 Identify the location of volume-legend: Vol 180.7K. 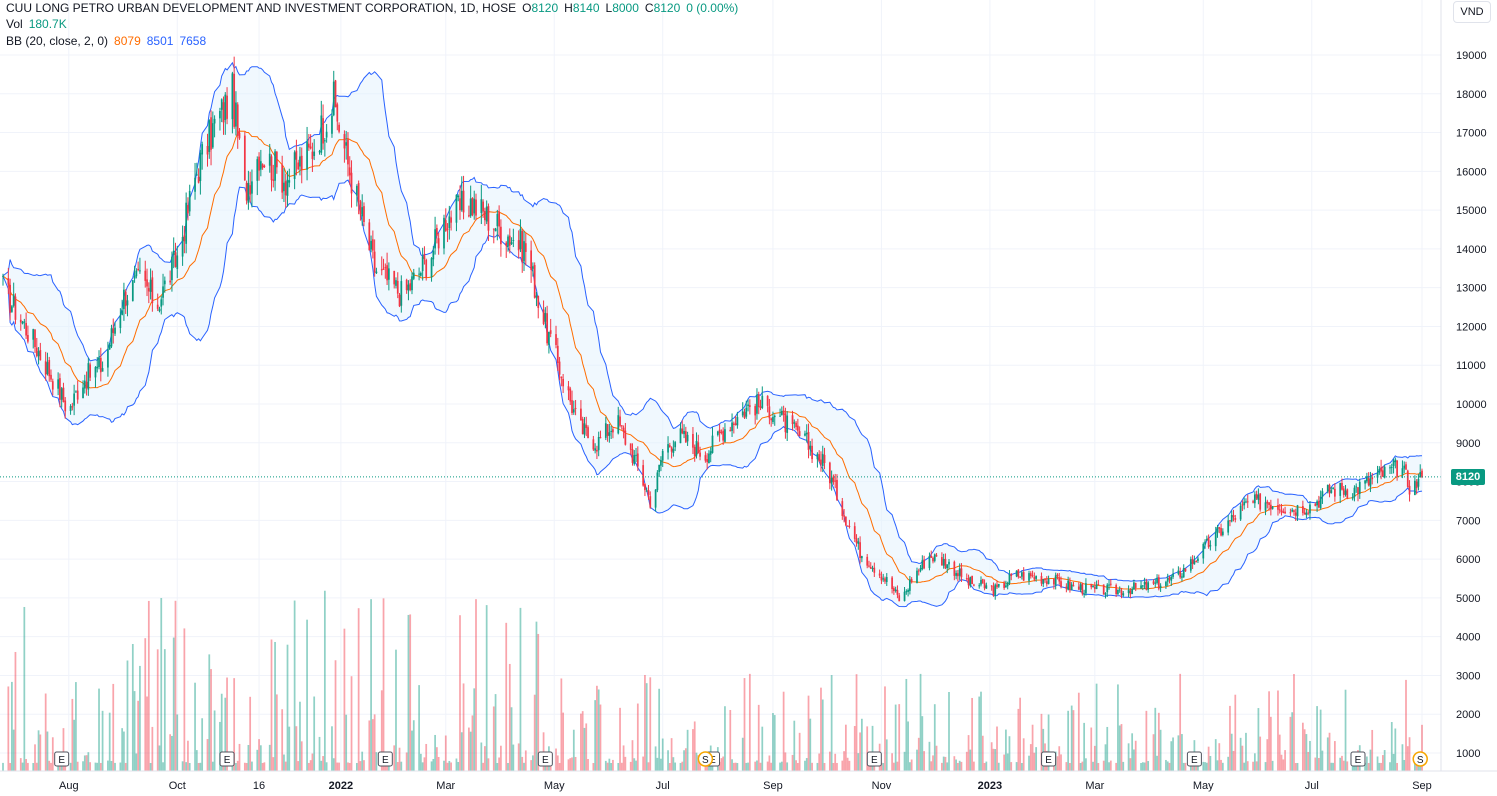
(39, 24).